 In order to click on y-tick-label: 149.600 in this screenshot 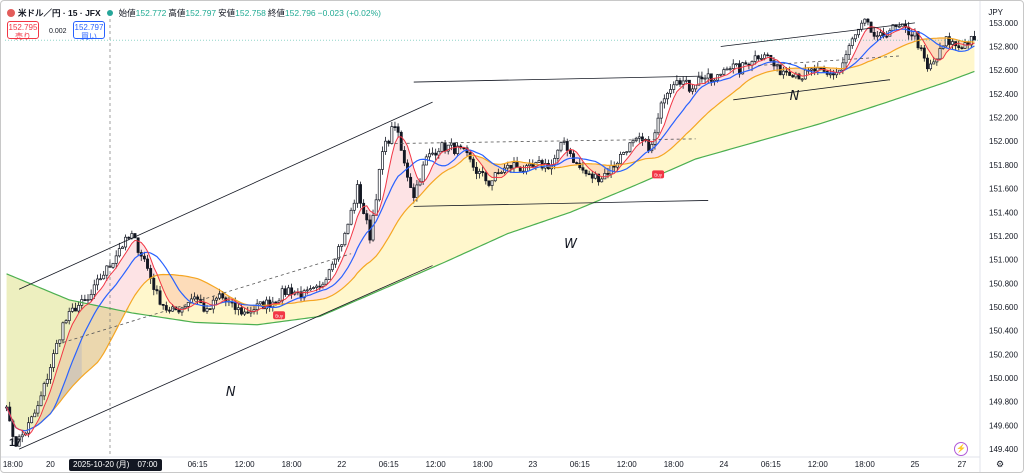, I will do `click(1003, 425)`.